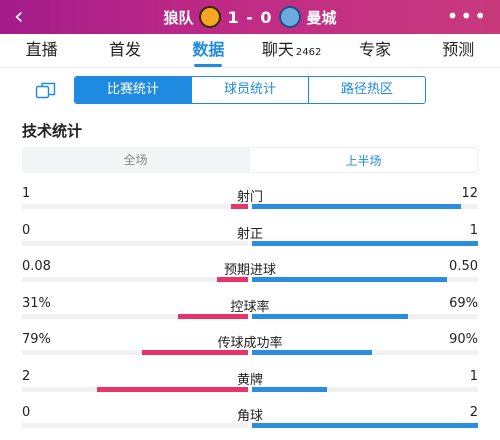  I want to click on away-value: 12, so click(469, 193).